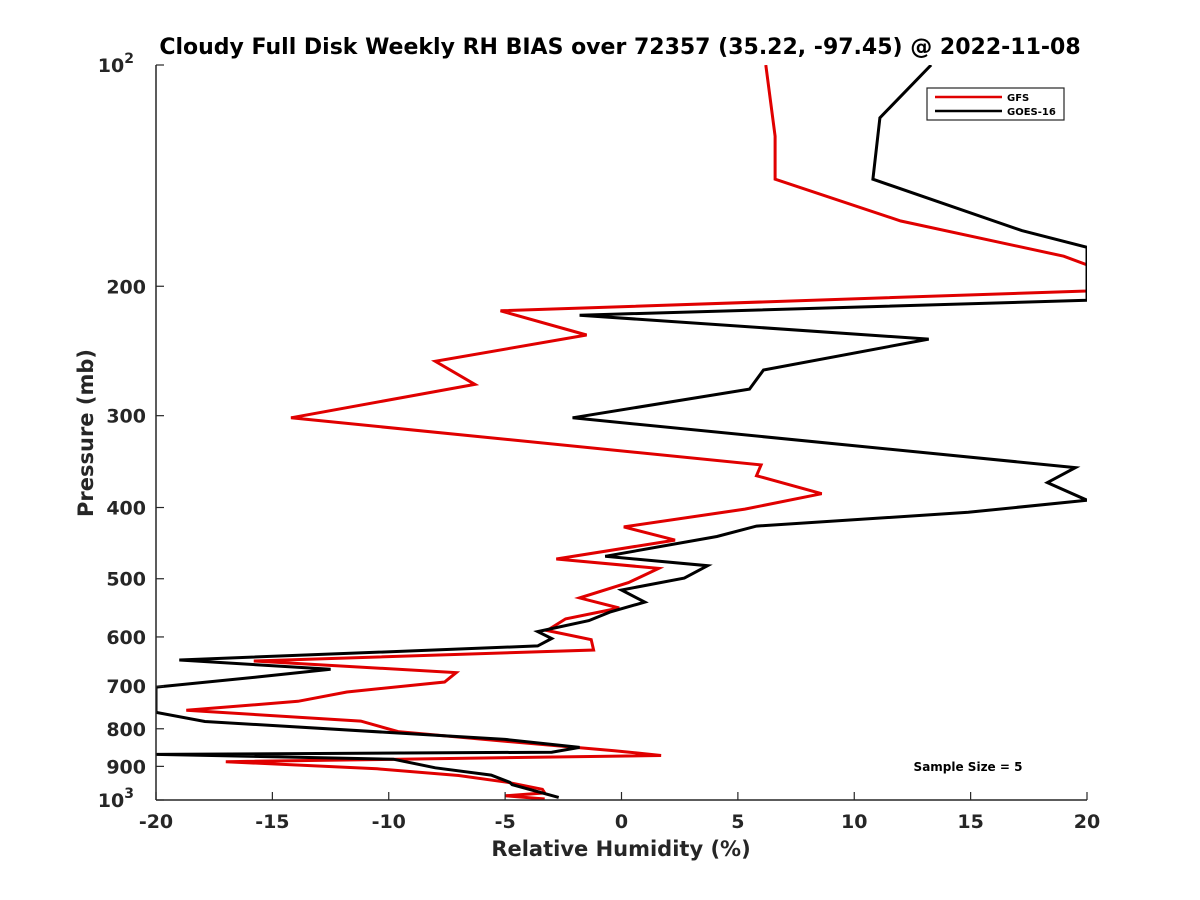  Describe the element at coordinates (126, 580) in the screenshot. I see `y-tick-label: 500` at that location.